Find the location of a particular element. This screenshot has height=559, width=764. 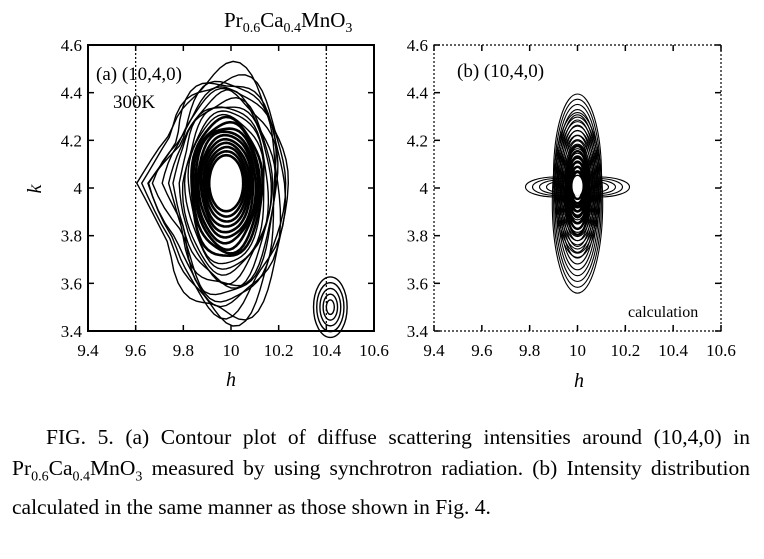

panel-b-annotation: calculation is located at coordinates (663, 312).